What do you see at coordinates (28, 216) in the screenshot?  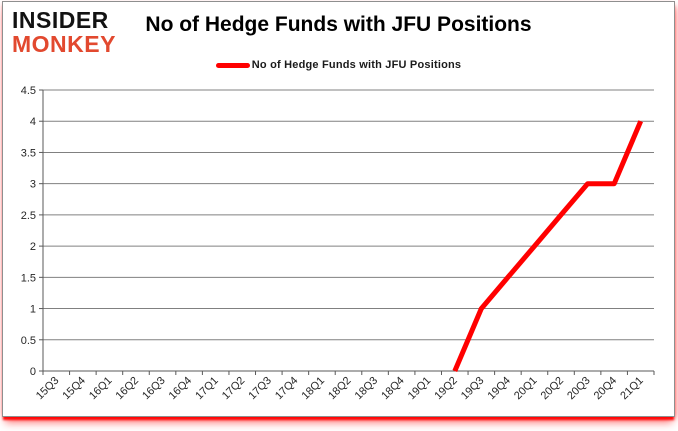 I see `svg-text: 2.5` at bounding box center [28, 216].